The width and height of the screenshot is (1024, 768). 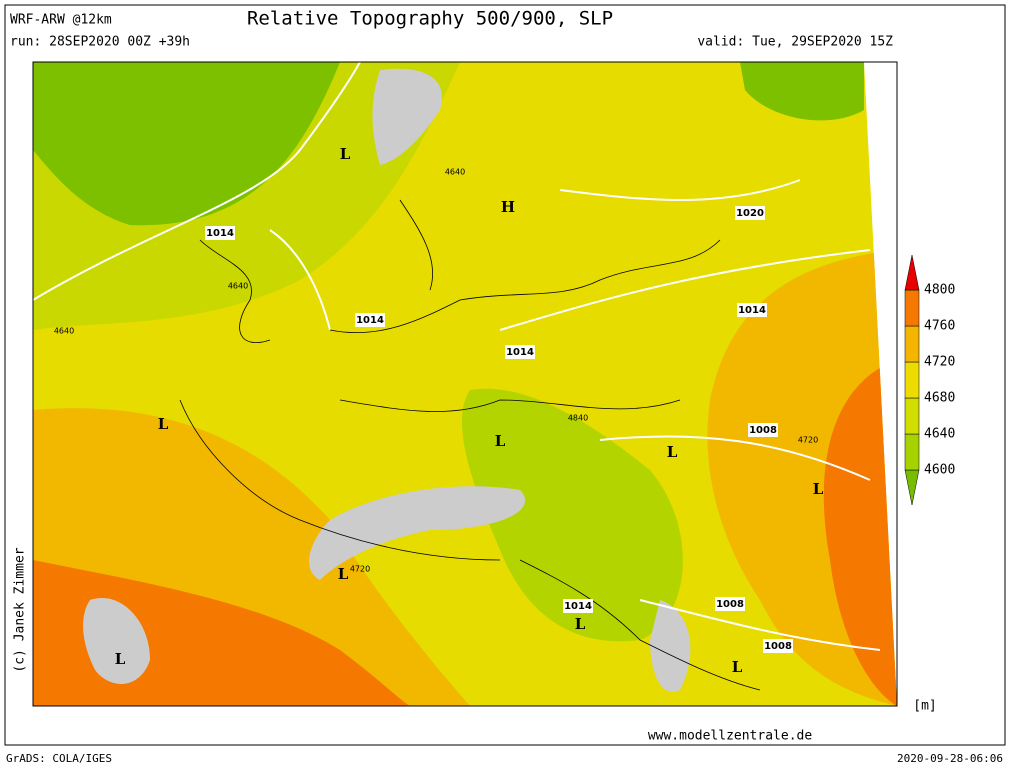 What do you see at coordinates (912, 487) in the screenshot?
I see `colorbar-low-arrow` at bounding box center [912, 487].